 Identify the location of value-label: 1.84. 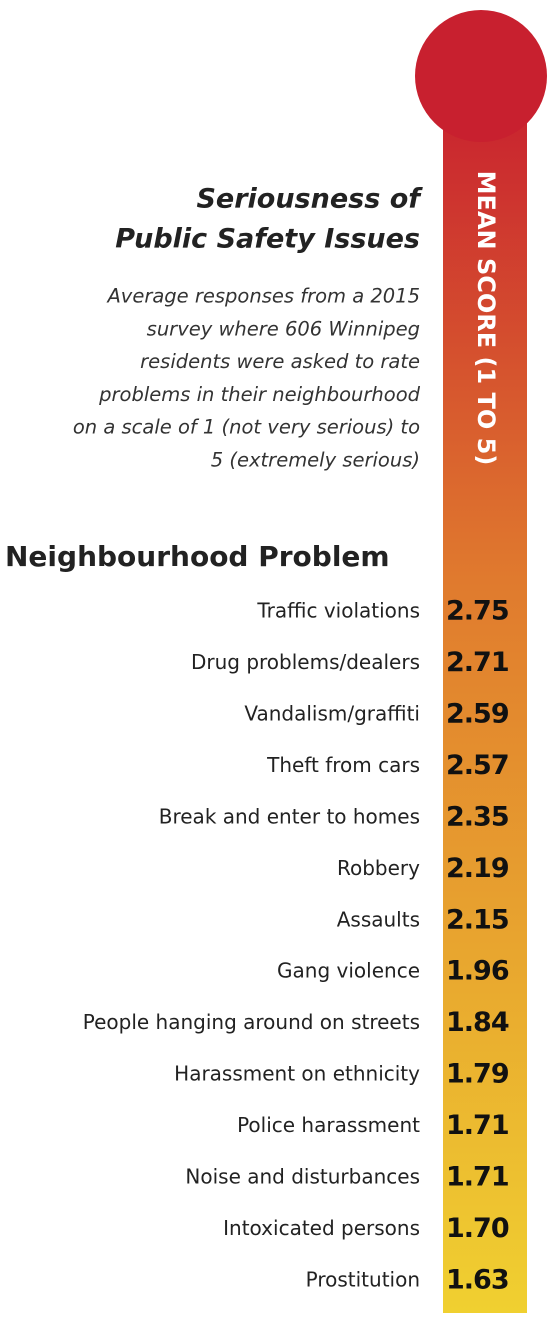
(477, 1022).